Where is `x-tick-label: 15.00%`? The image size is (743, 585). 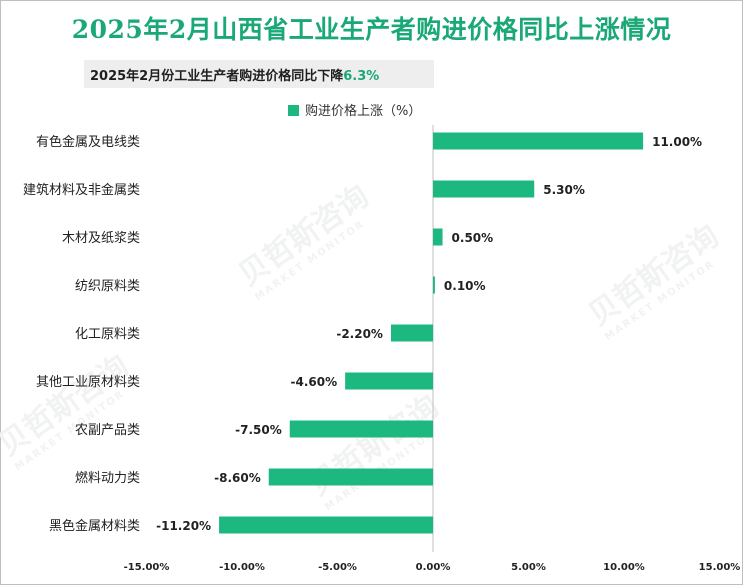
x-tick-label: 15.00% is located at coordinates (720, 567).